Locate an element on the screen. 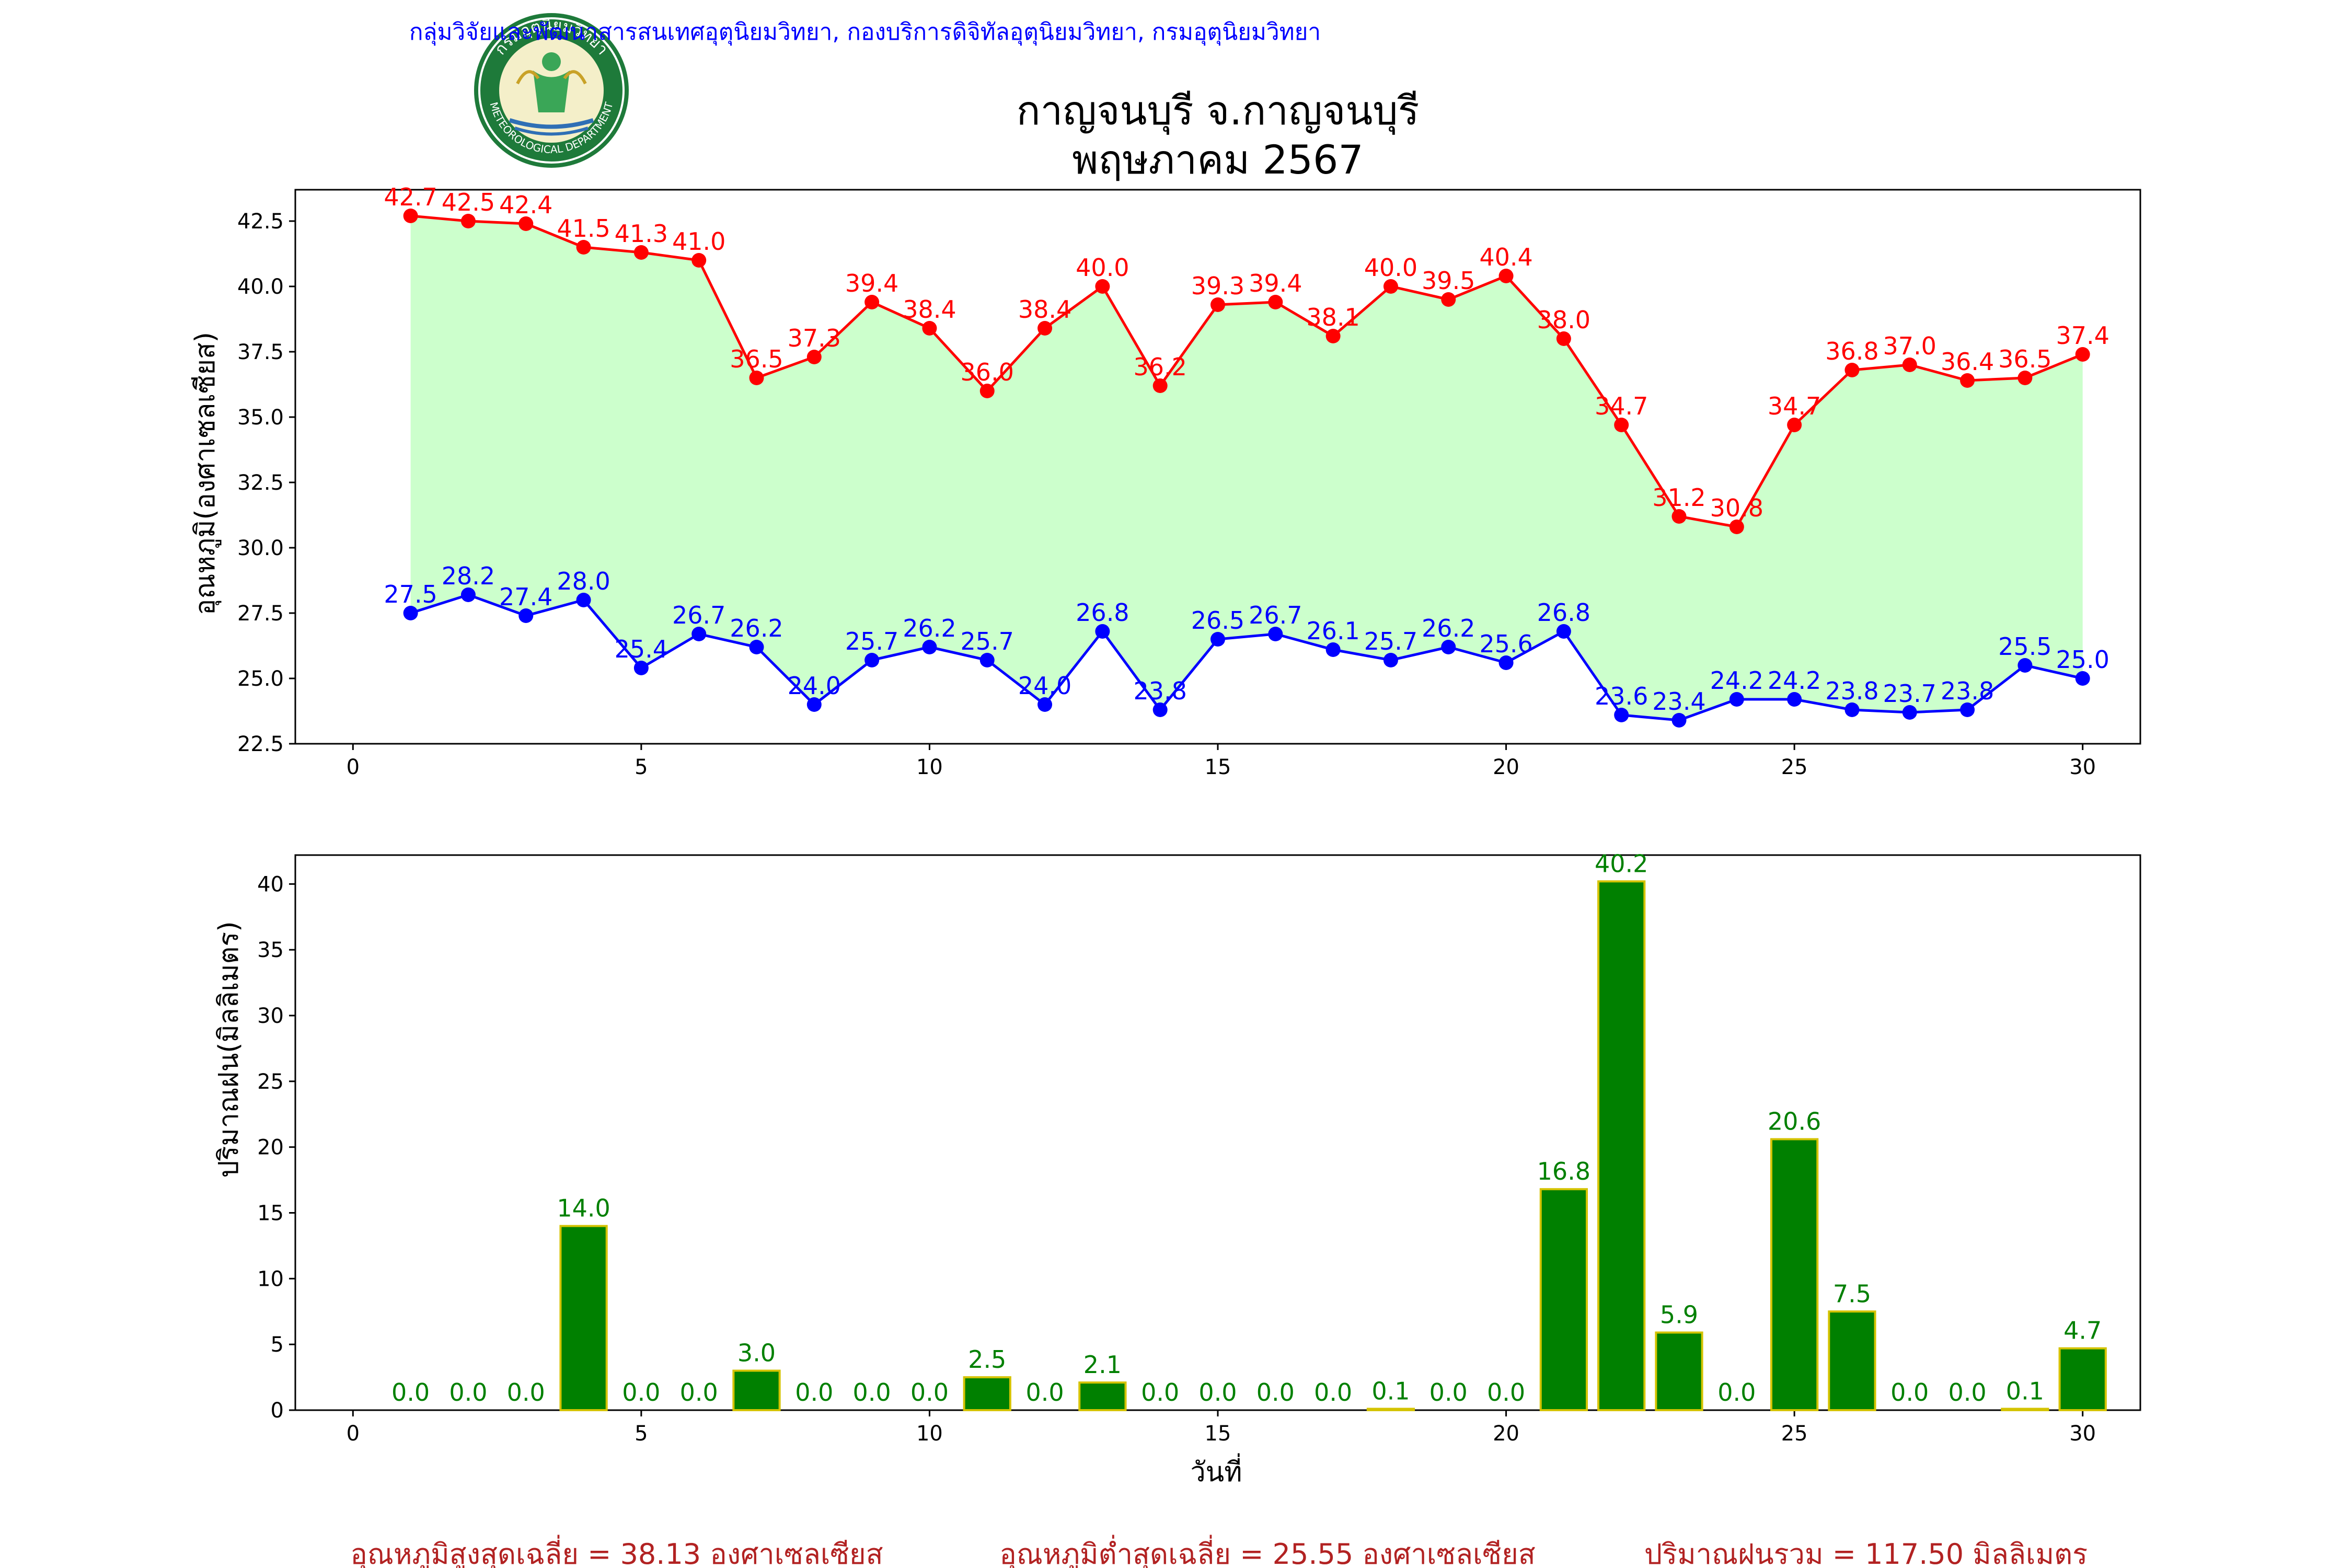 This screenshot has height=1568, width=2352. rainfall-data-label: 3.0 is located at coordinates (756, 1353).